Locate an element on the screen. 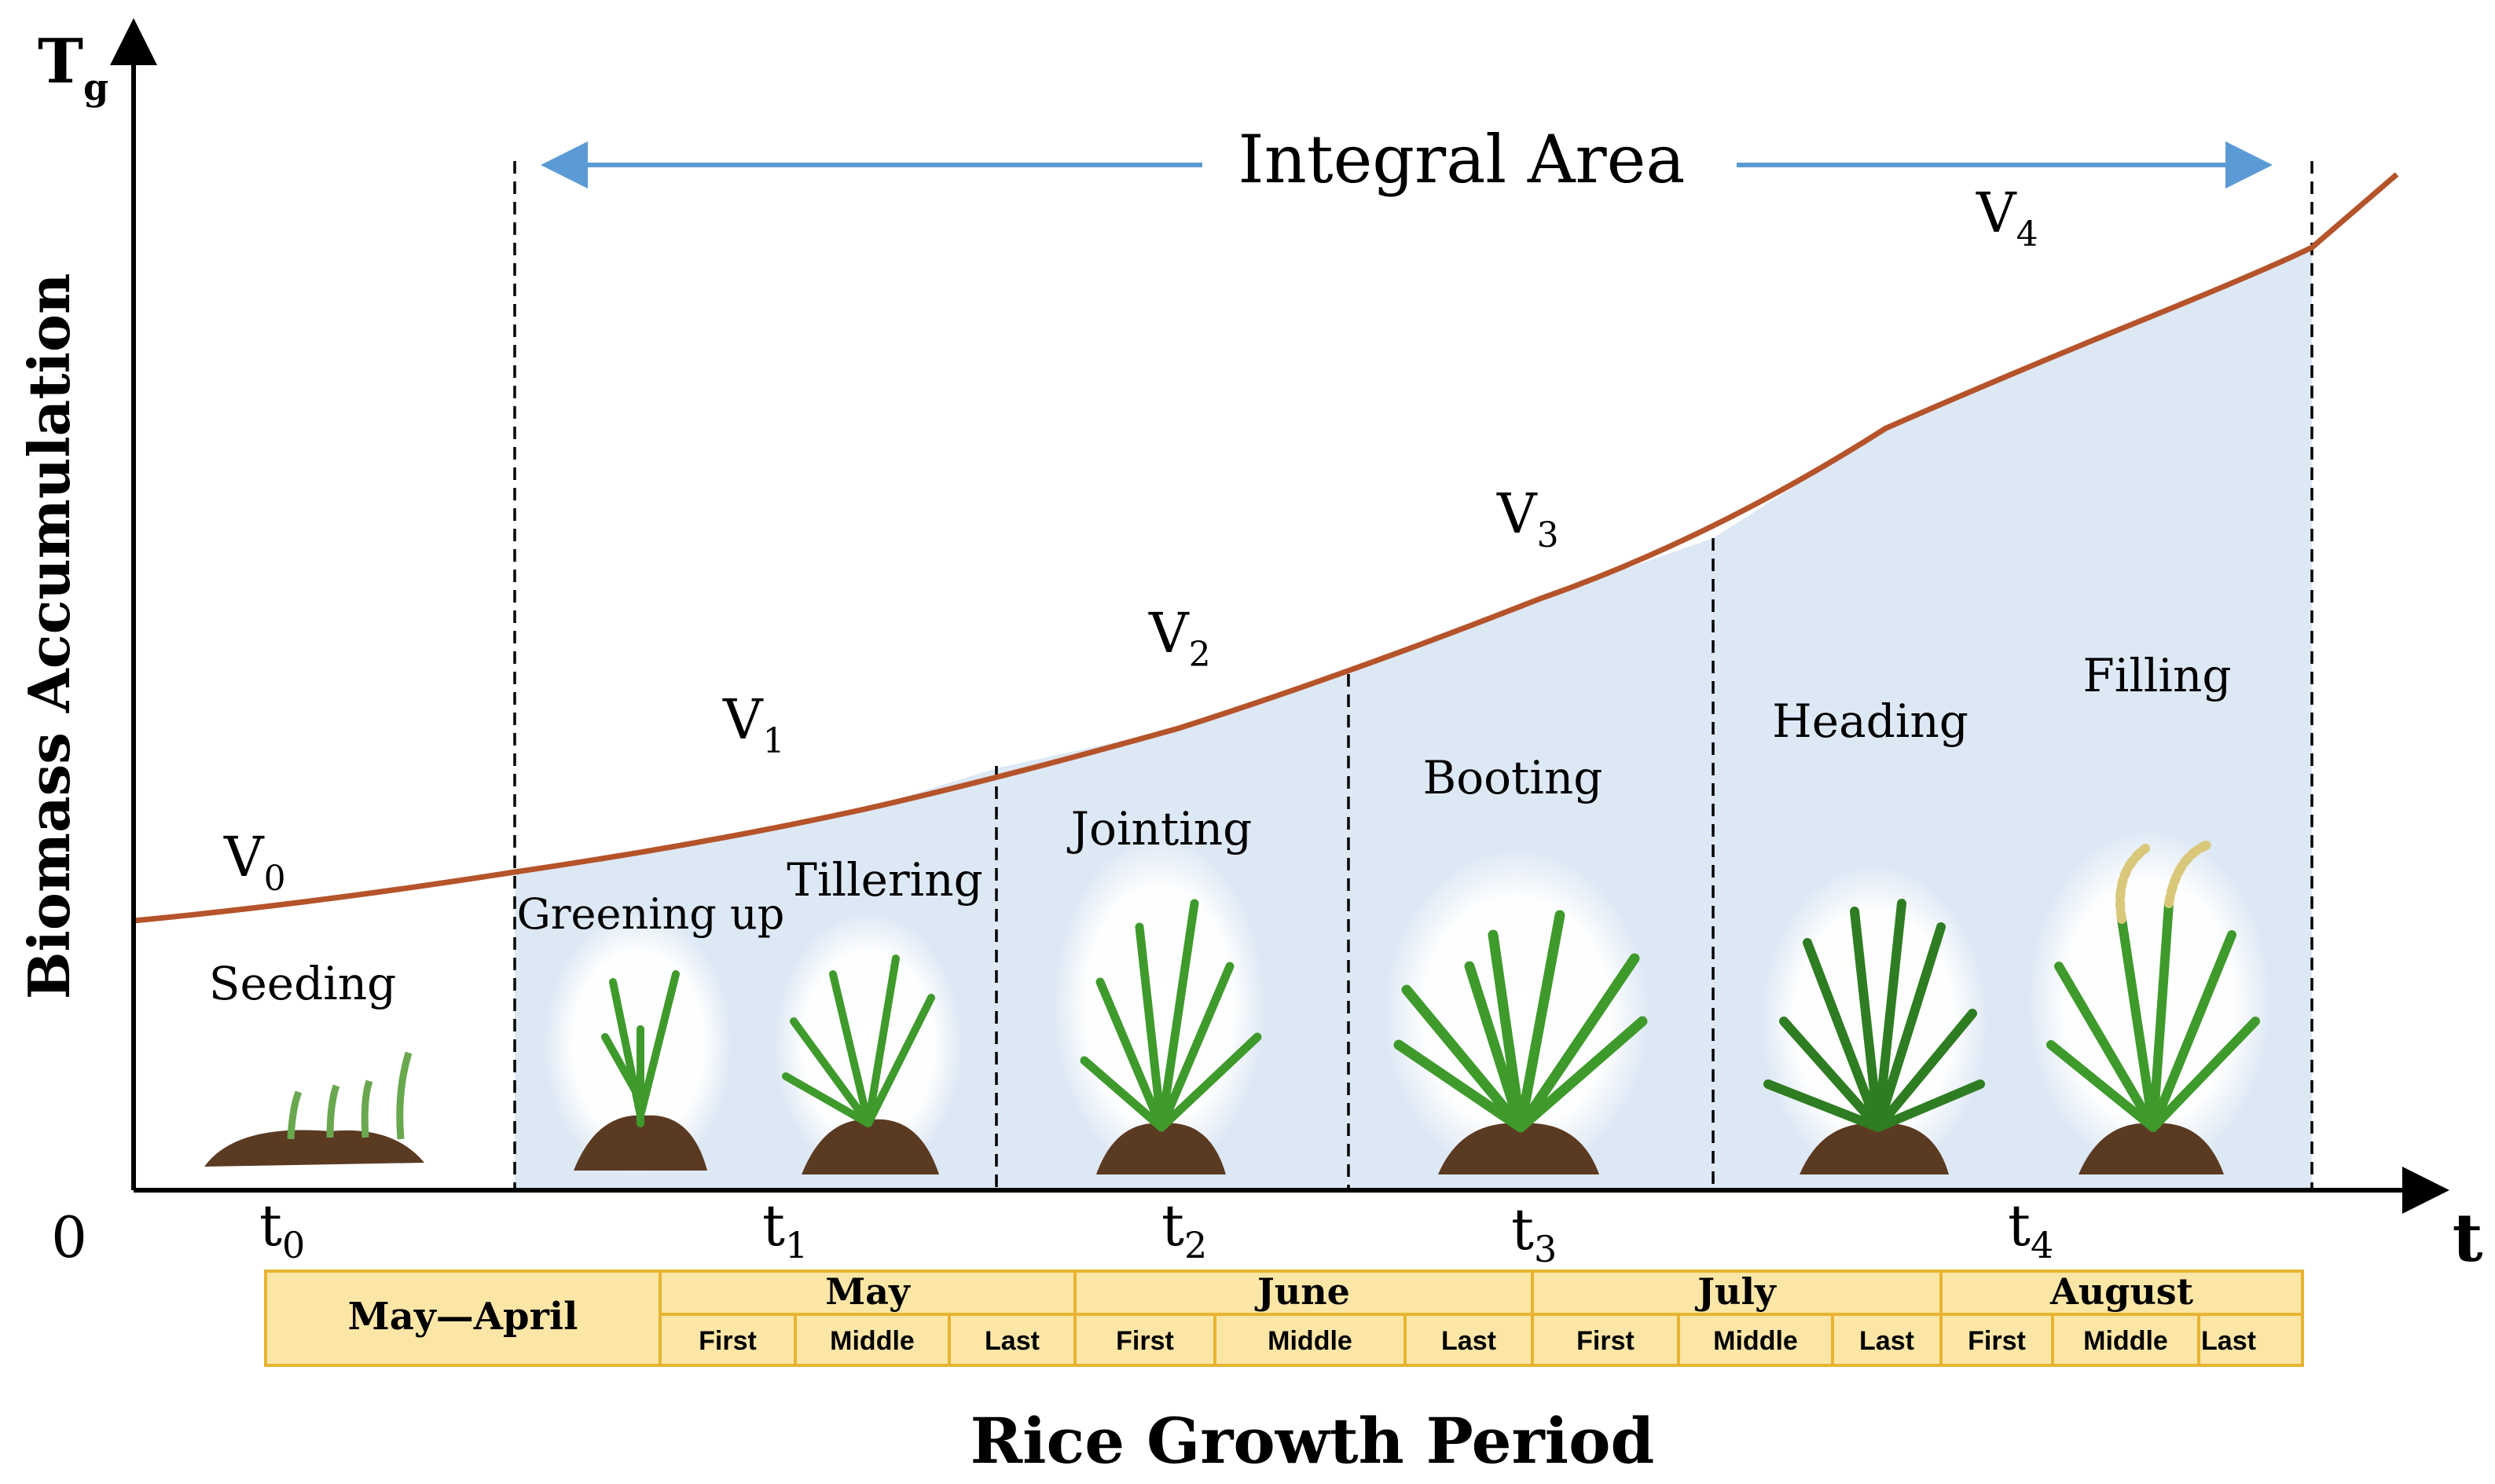  calendar-may-first is located at coordinates (728, 1340).